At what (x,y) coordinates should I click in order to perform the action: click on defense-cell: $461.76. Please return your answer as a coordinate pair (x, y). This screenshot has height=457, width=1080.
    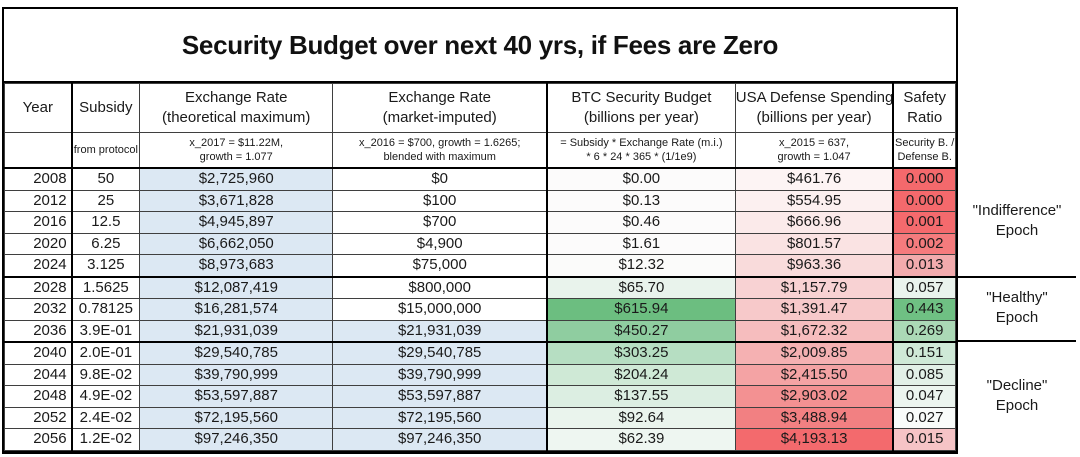
    Looking at the image, I should click on (814, 179).